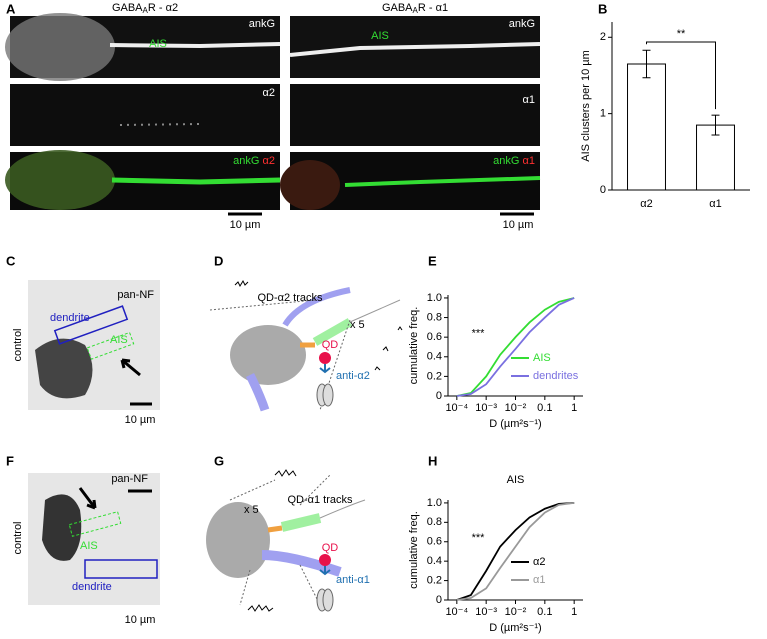 The image size is (767, 639). I want to click on diagram-title: QD-α2 tracks, so click(290, 298).